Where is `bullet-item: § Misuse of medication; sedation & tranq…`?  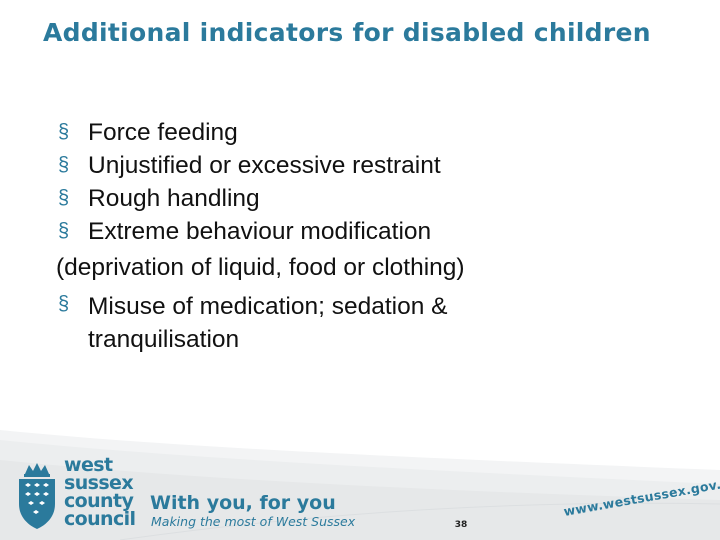 bullet-item: § Misuse of medication; sedation & tranq… is located at coordinates (378, 322).